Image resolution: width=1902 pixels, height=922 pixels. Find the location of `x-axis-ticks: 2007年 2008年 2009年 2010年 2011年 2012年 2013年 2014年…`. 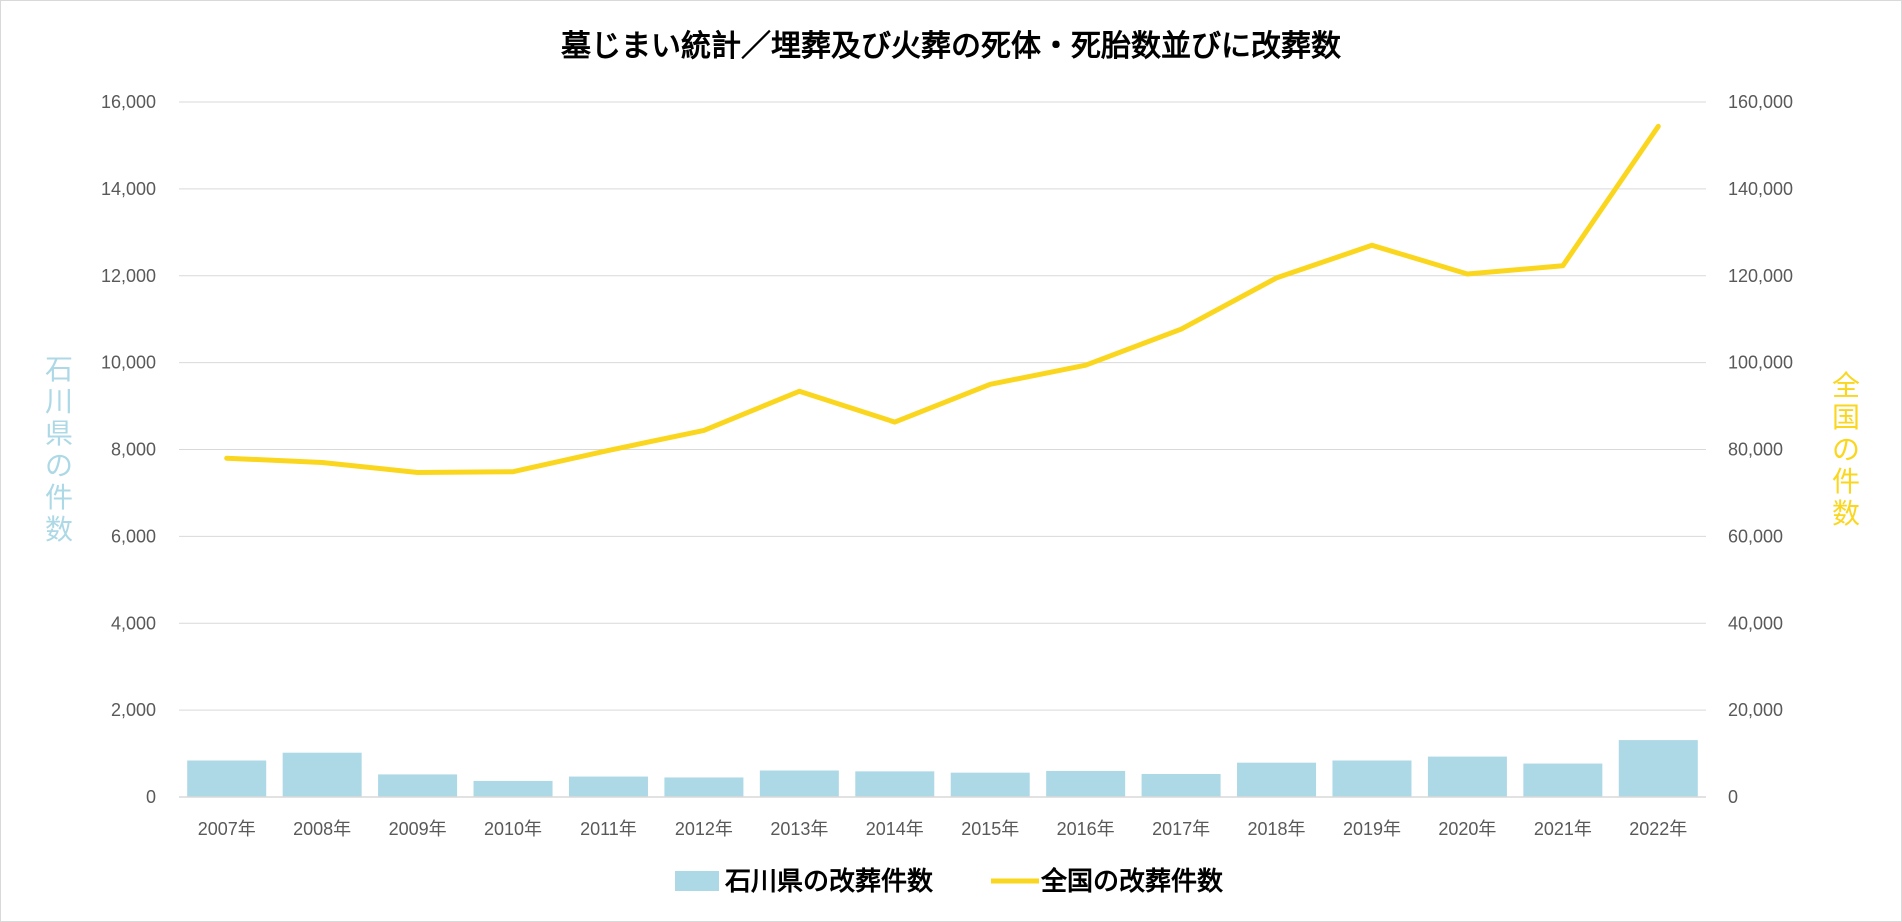

x-axis-ticks: 2007年 2008年 2009年 2010年 2011年 2012年 2013年 2014年… is located at coordinates (943, 829).